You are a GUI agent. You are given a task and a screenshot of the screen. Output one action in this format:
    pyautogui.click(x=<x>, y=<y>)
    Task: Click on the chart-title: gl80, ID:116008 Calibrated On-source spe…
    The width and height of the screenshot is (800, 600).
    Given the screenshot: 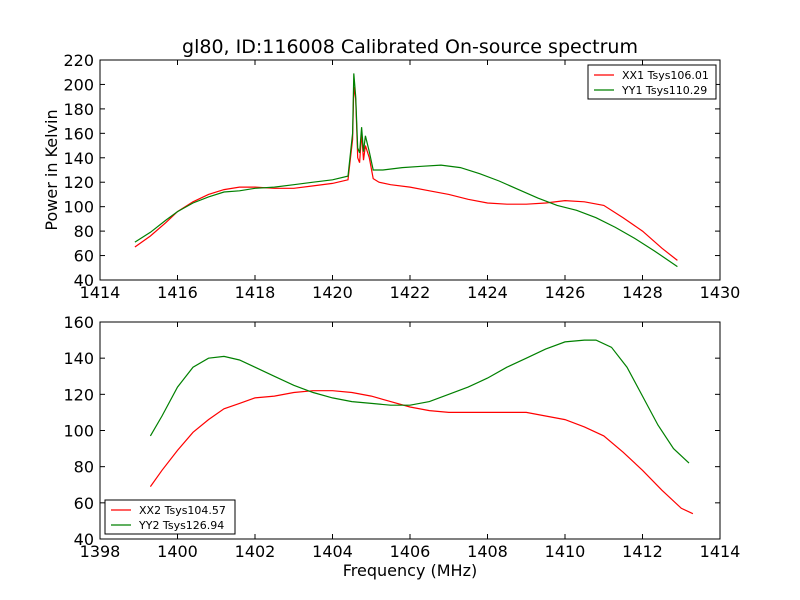 What is the action you would take?
    pyautogui.click(x=410, y=47)
    